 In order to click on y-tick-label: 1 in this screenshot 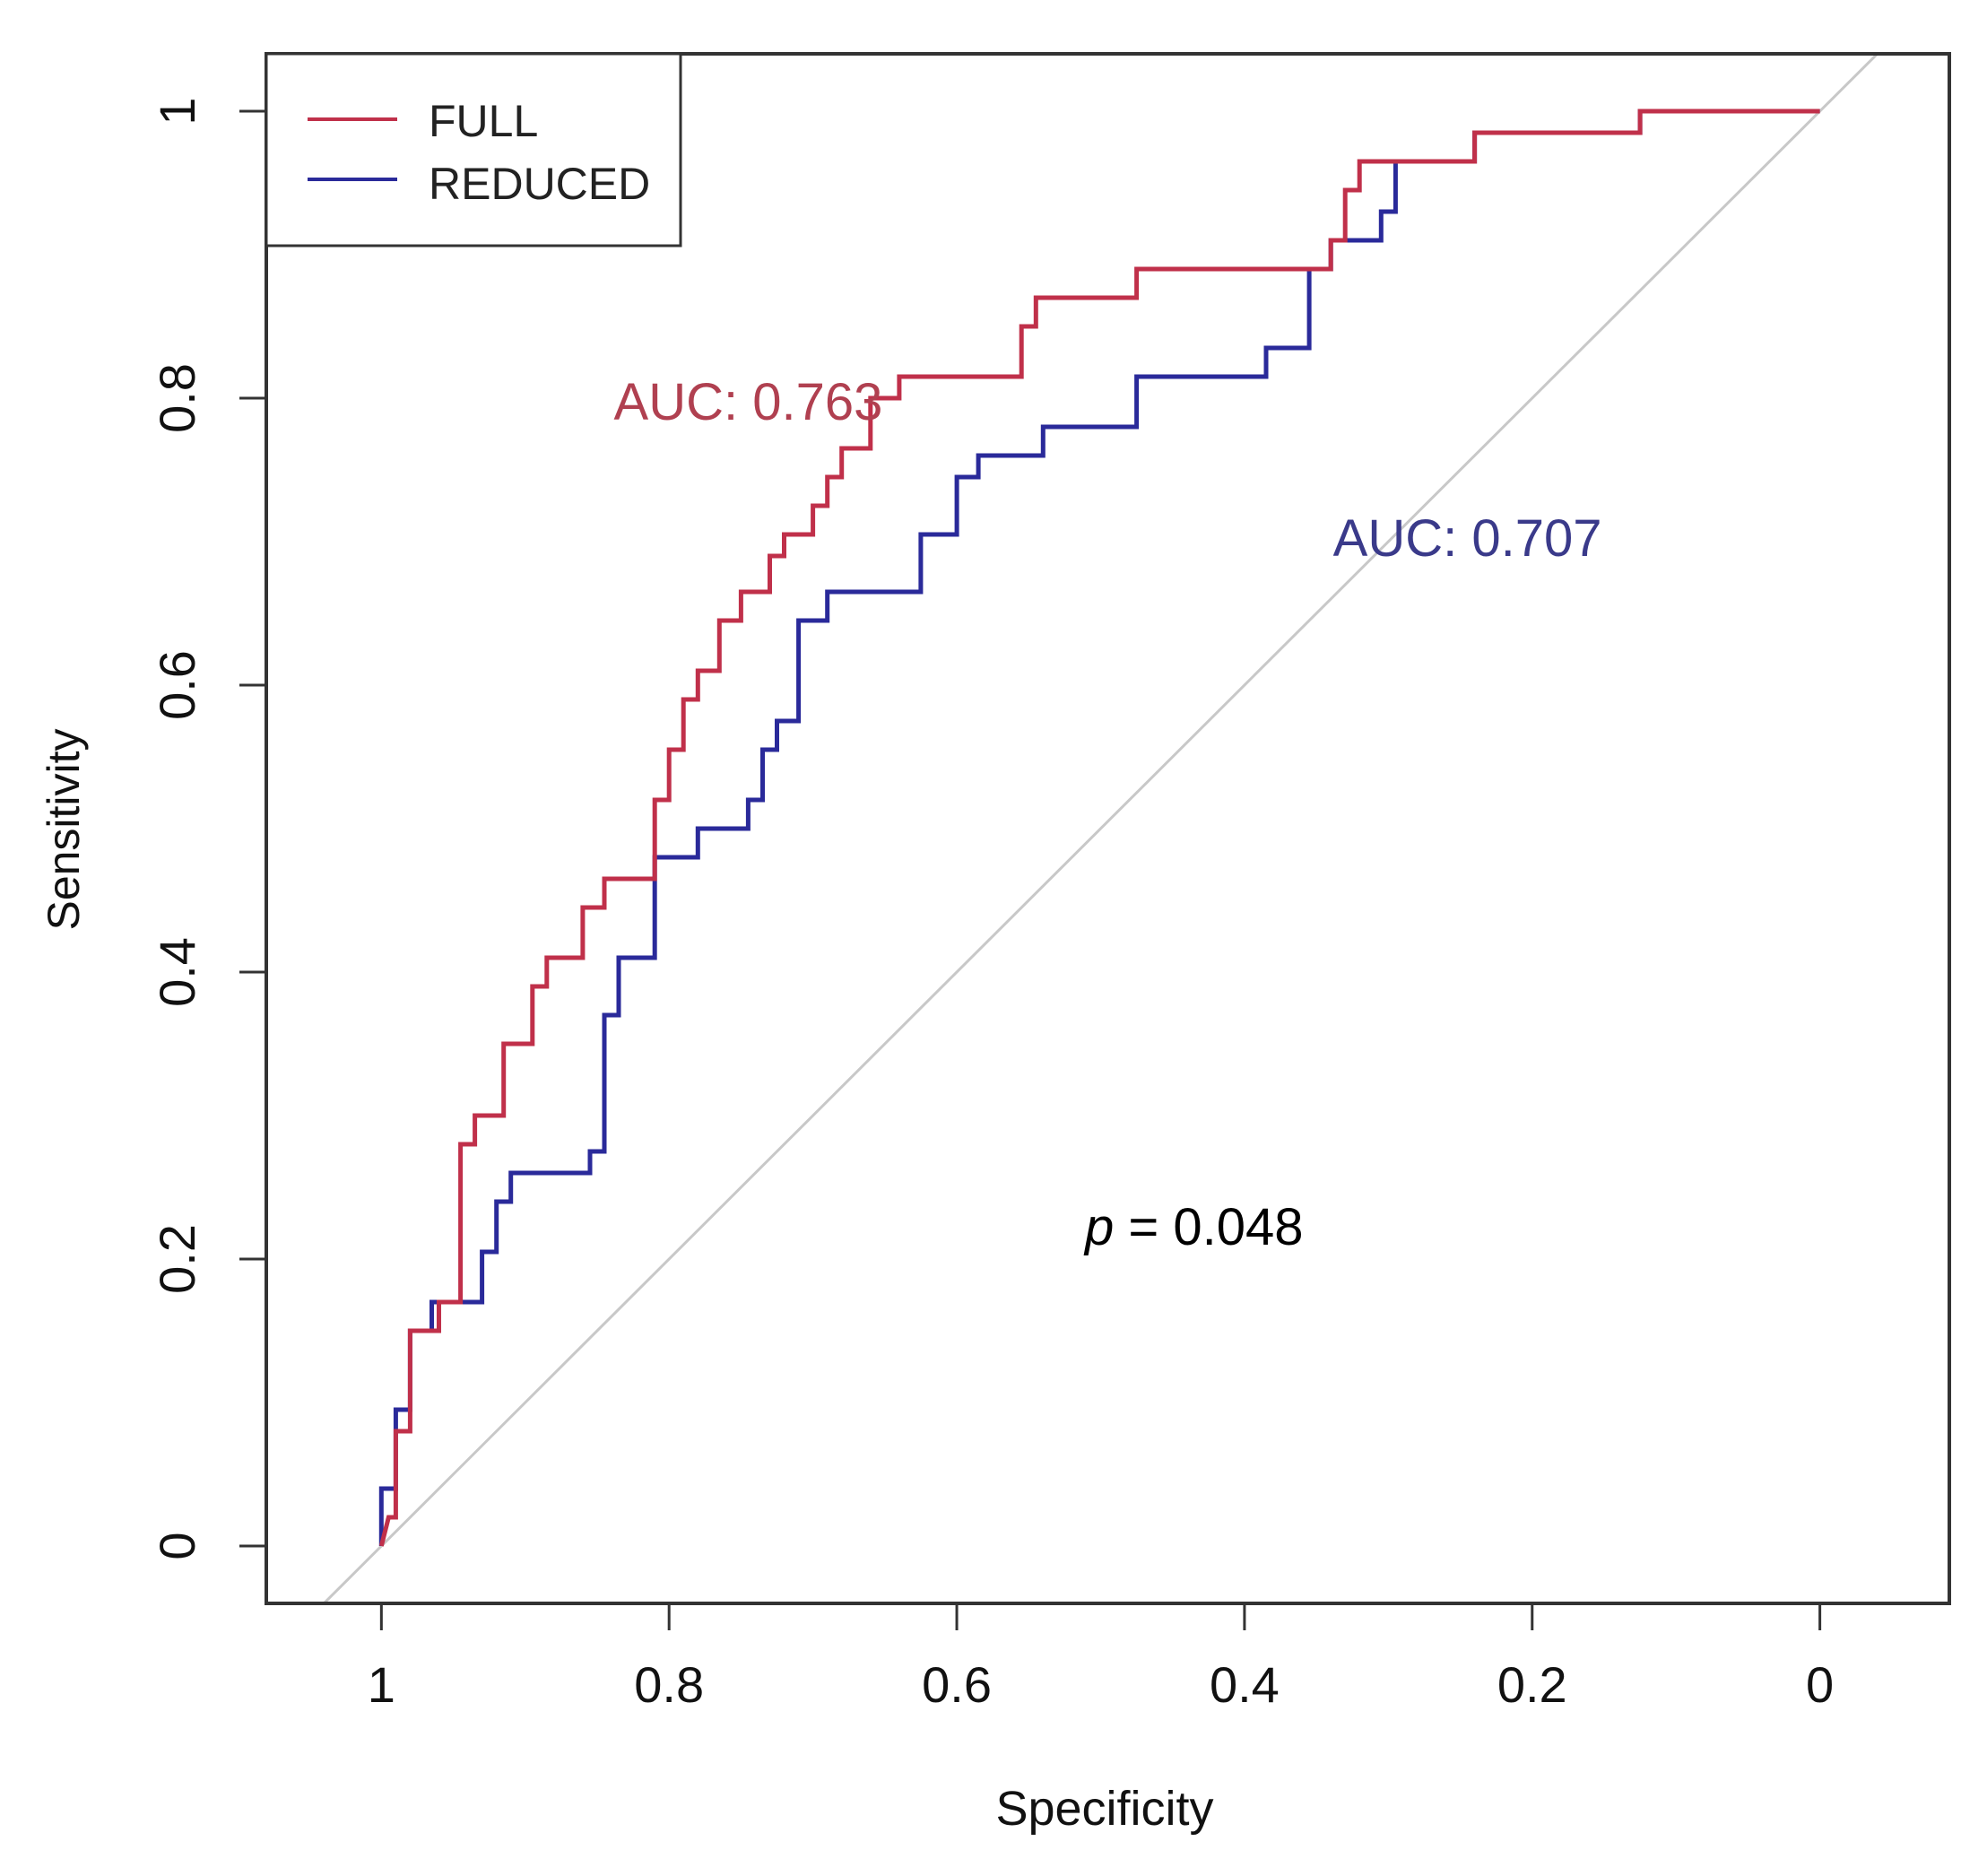, I will do `click(177, 111)`.